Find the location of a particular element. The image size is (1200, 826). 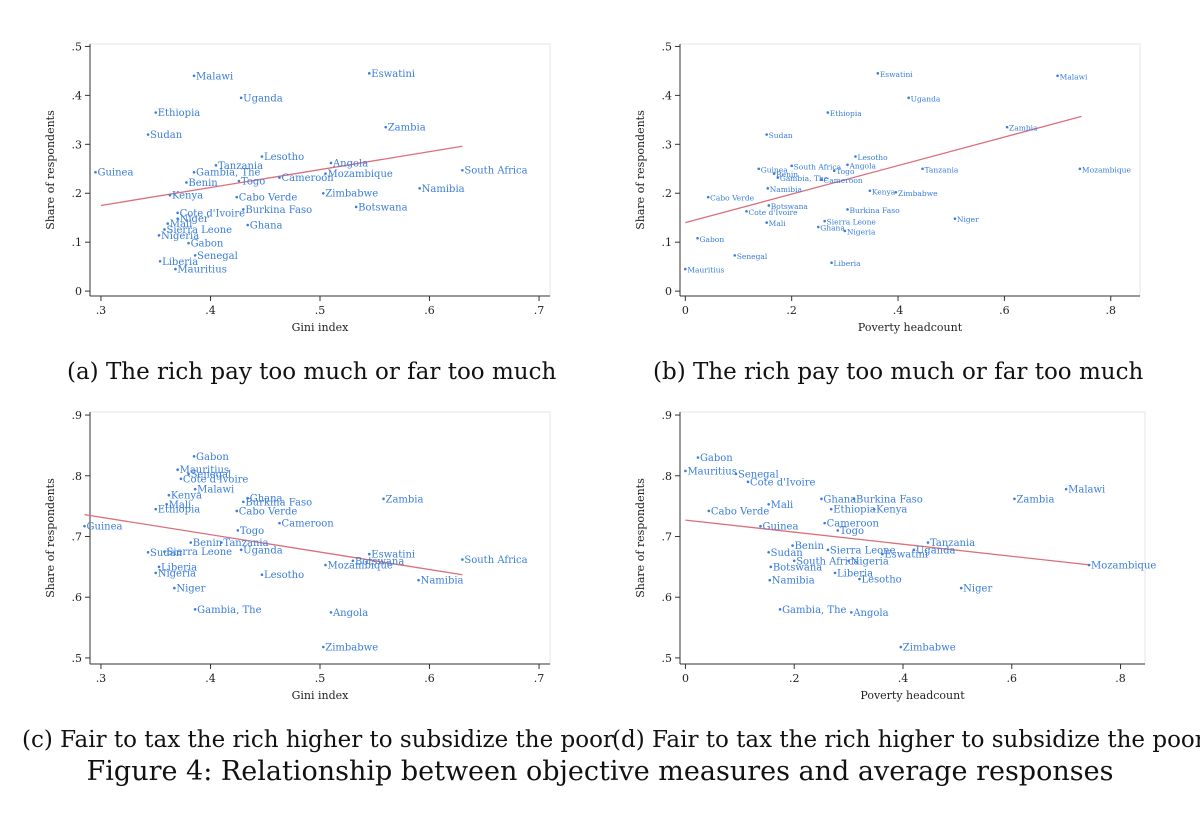

x-axis-label: Poverty headcount is located at coordinates (912, 695).